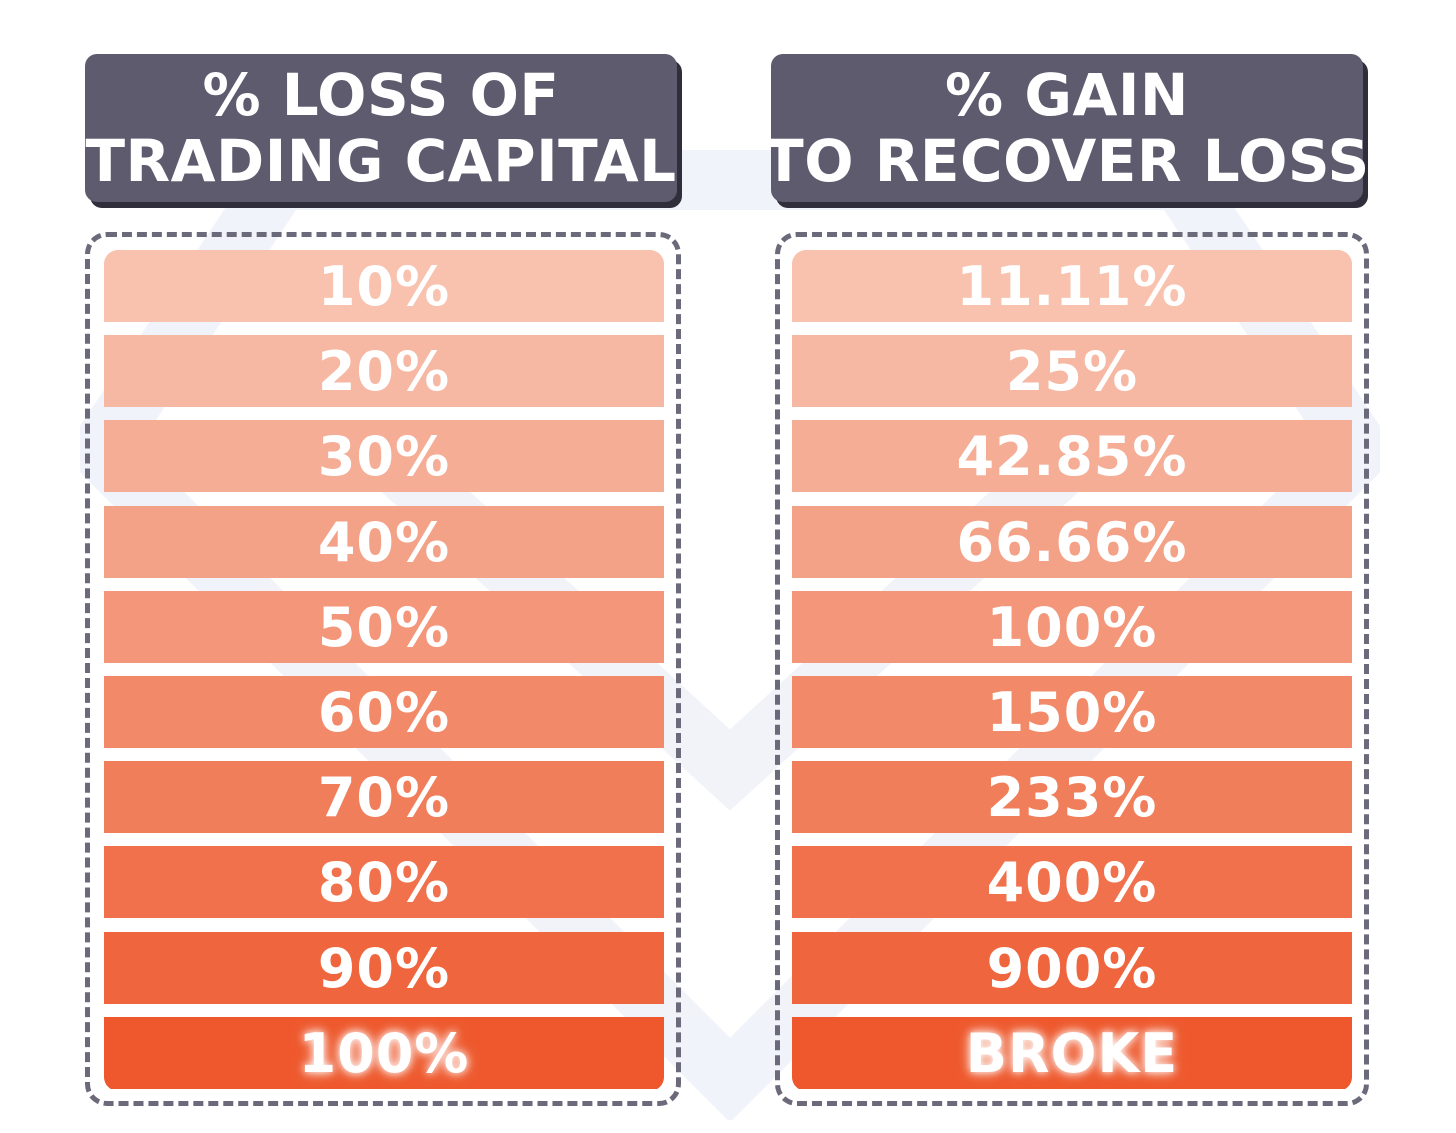 This screenshot has width=1456, height=1133. I want to click on loss-cell: 20%, so click(384, 371).